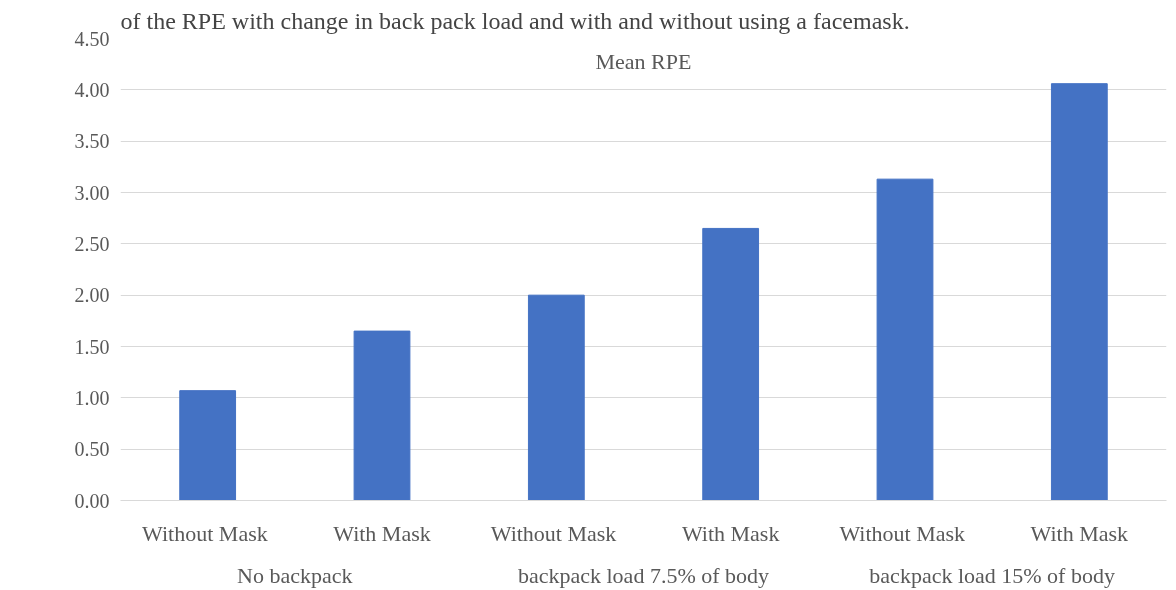 Image resolution: width=1176 pixels, height=590 pixels. What do you see at coordinates (92, 38) in the screenshot?
I see `y-tick-label: 4.50` at bounding box center [92, 38].